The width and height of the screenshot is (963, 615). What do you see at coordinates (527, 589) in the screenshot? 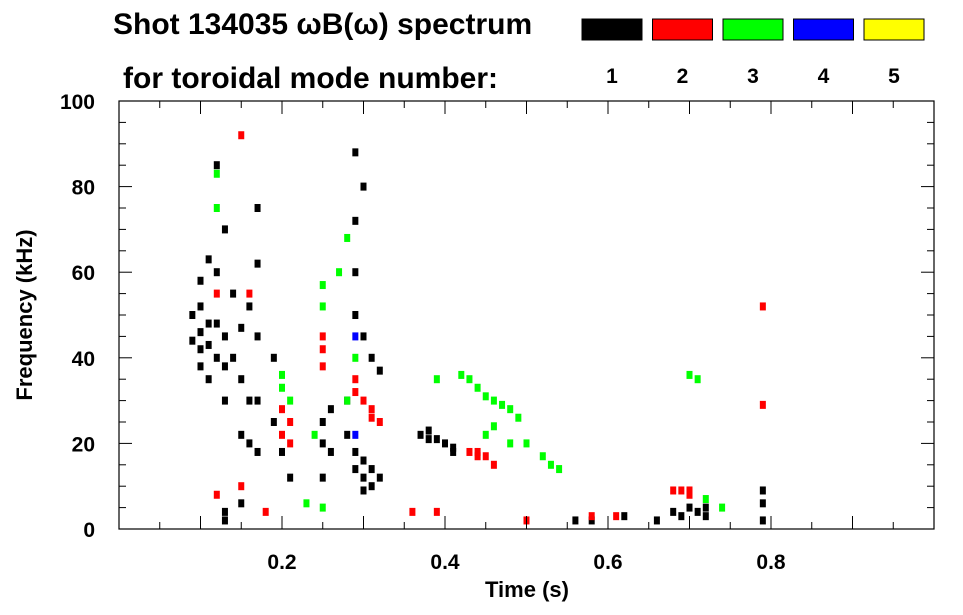
I see `x-axis-label: Time (s)` at bounding box center [527, 589].